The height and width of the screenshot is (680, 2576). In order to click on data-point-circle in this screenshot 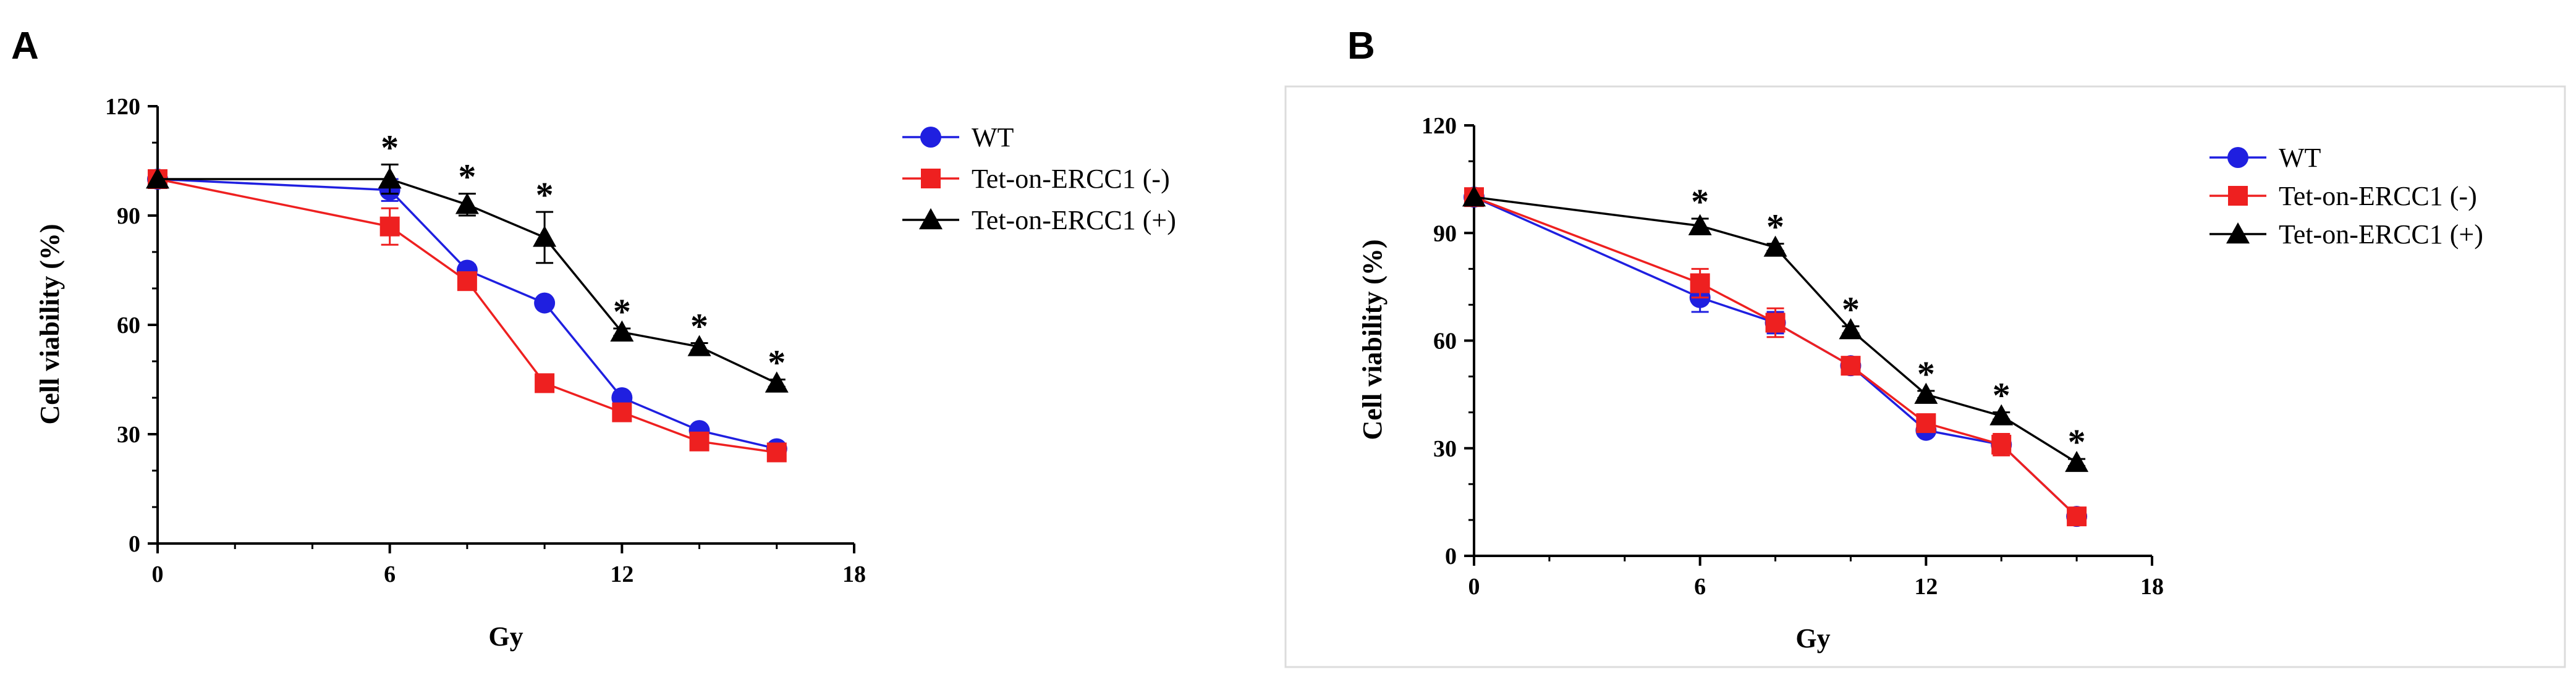, I will do `click(545, 303)`.